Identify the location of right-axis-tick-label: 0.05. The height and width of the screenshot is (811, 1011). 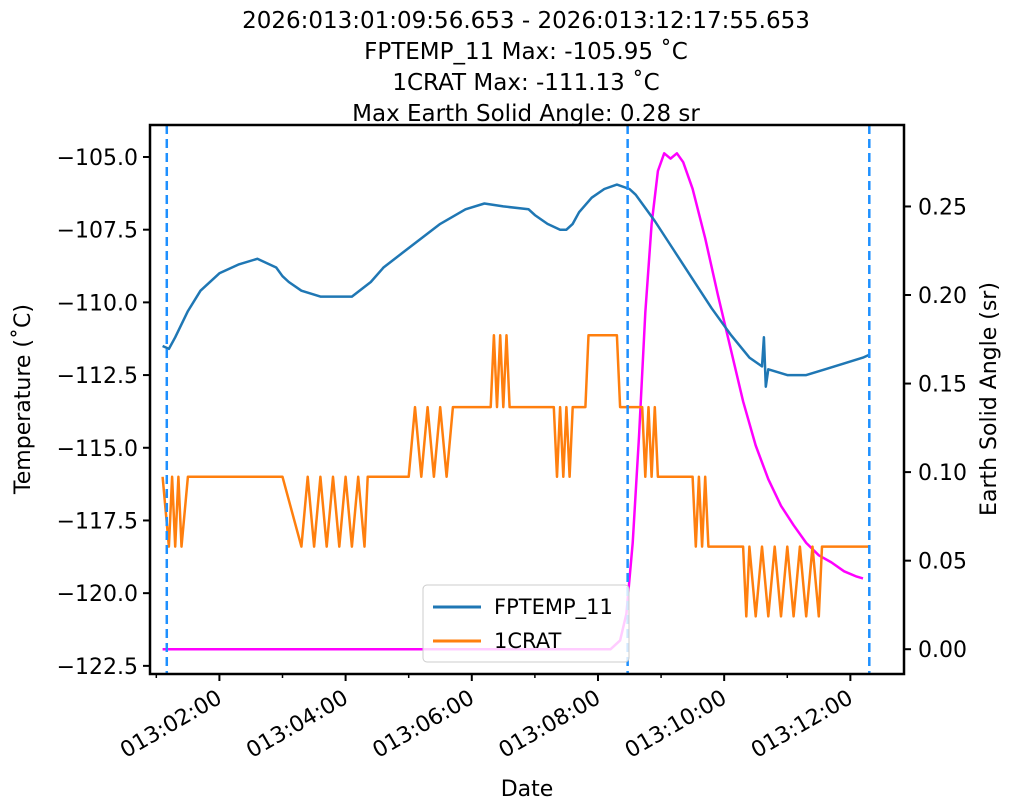
(942, 562).